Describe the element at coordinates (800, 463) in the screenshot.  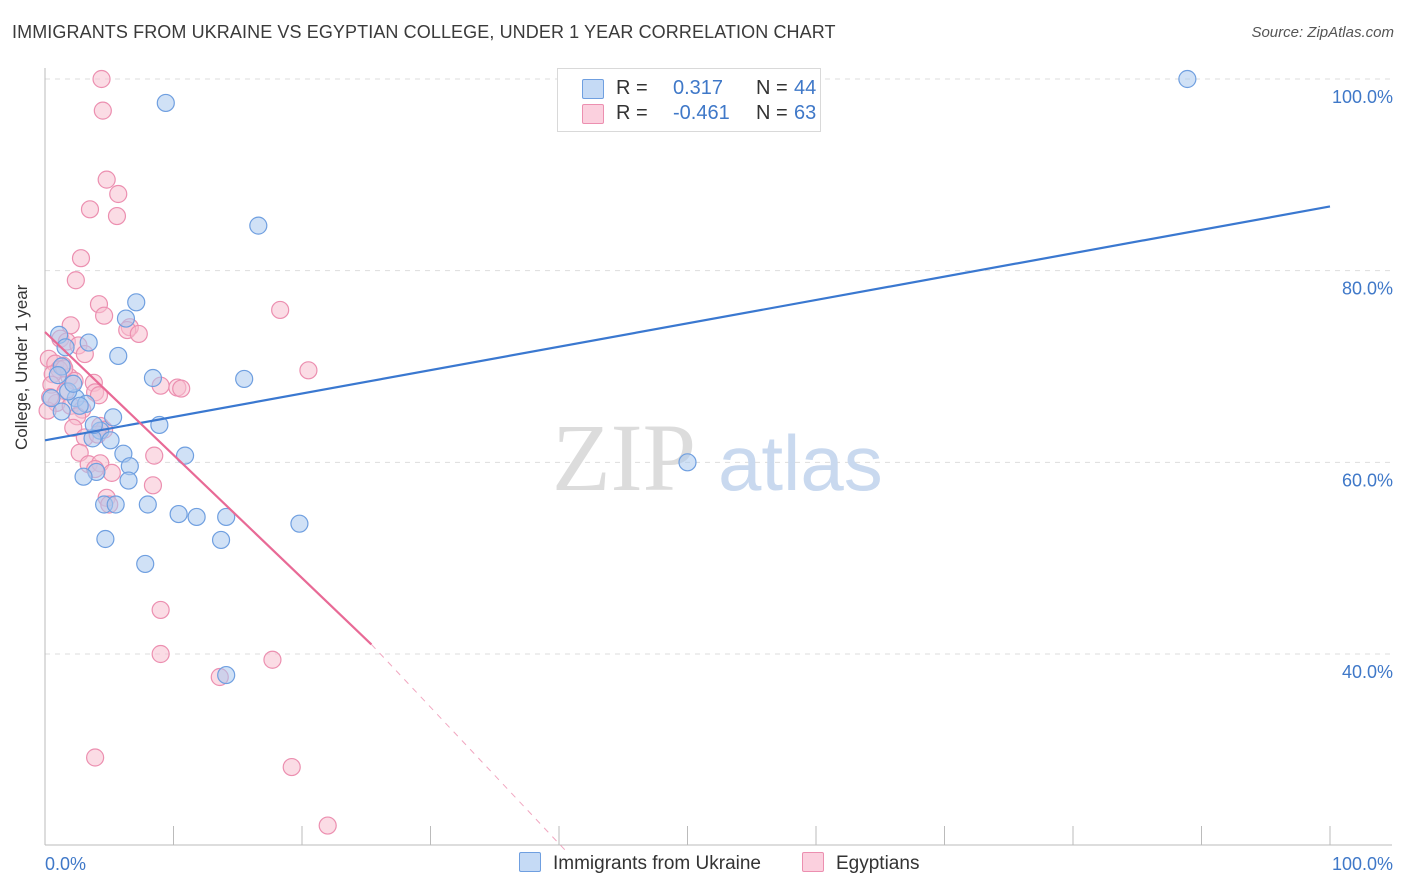
I see `watermark-atlas: atlas` at that location.